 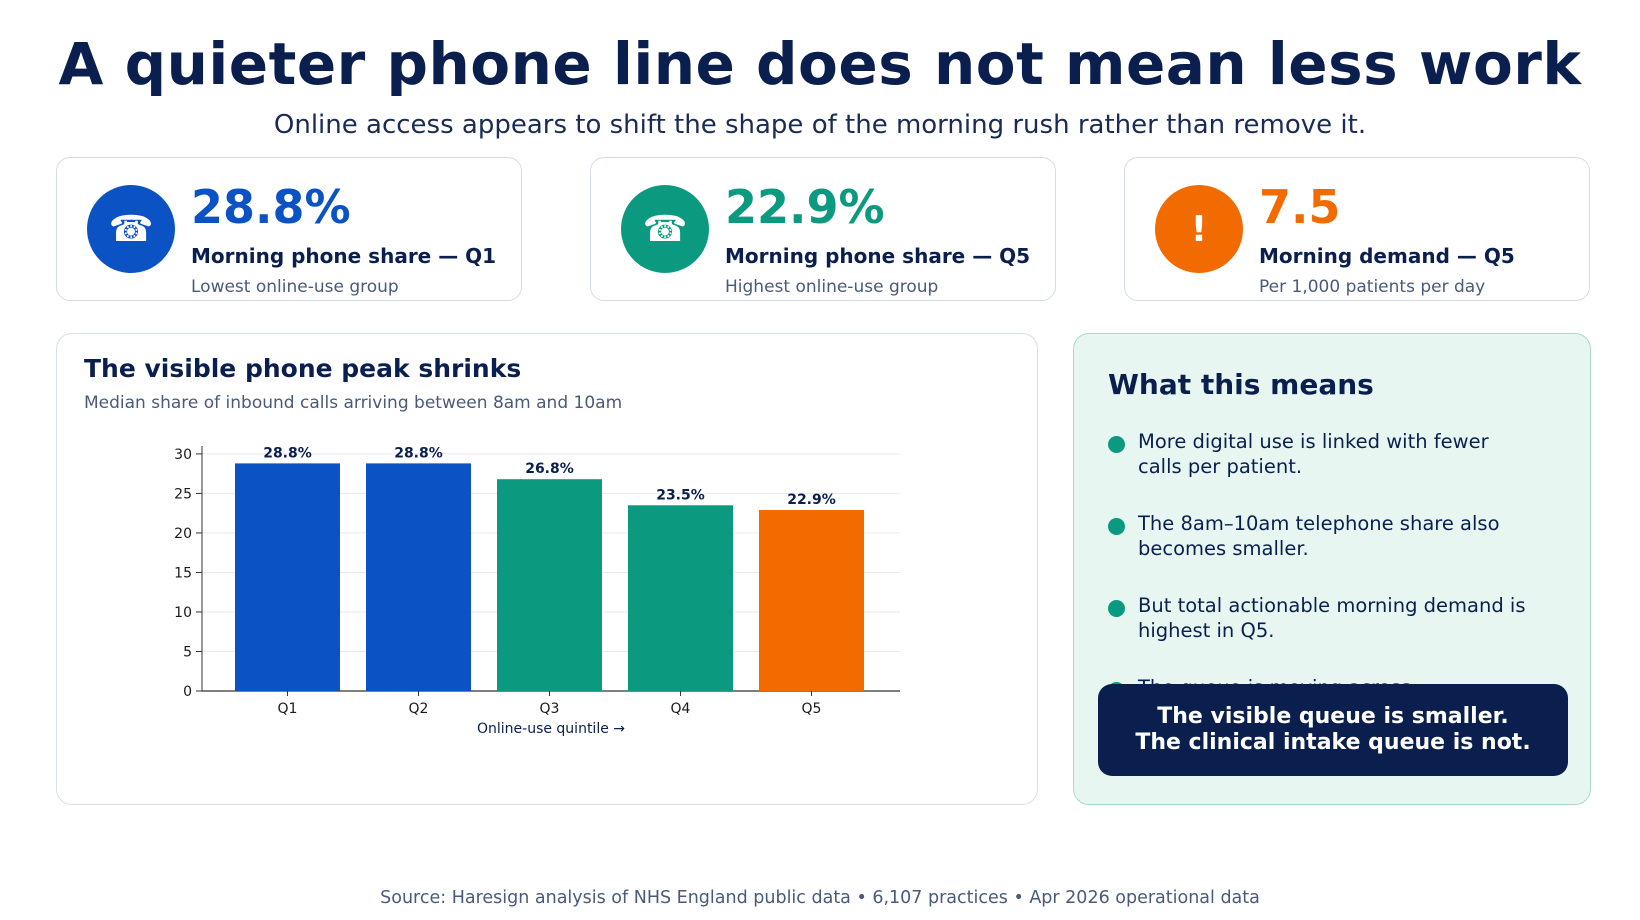 What do you see at coordinates (811, 600) in the screenshot?
I see `bar-q5` at bounding box center [811, 600].